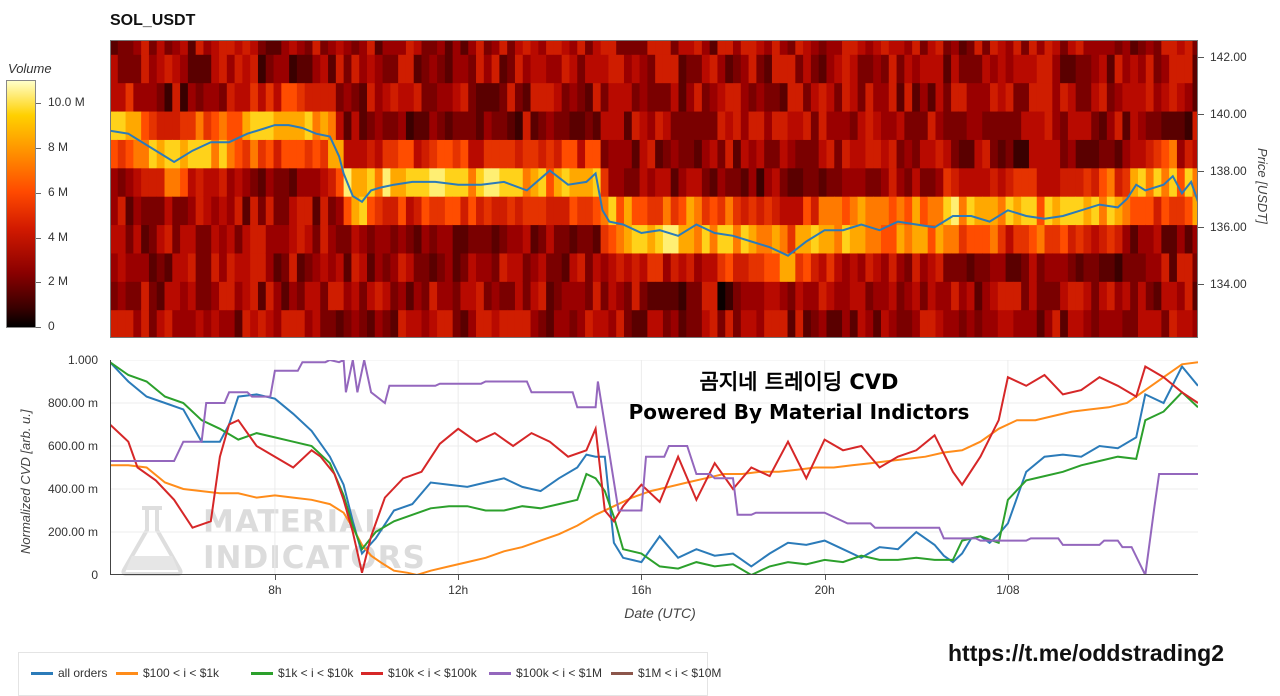 The width and height of the screenshot is (1280, 696). I want to click on telegram-url: https://t.me/oddstrading2, so click(1086, 653).